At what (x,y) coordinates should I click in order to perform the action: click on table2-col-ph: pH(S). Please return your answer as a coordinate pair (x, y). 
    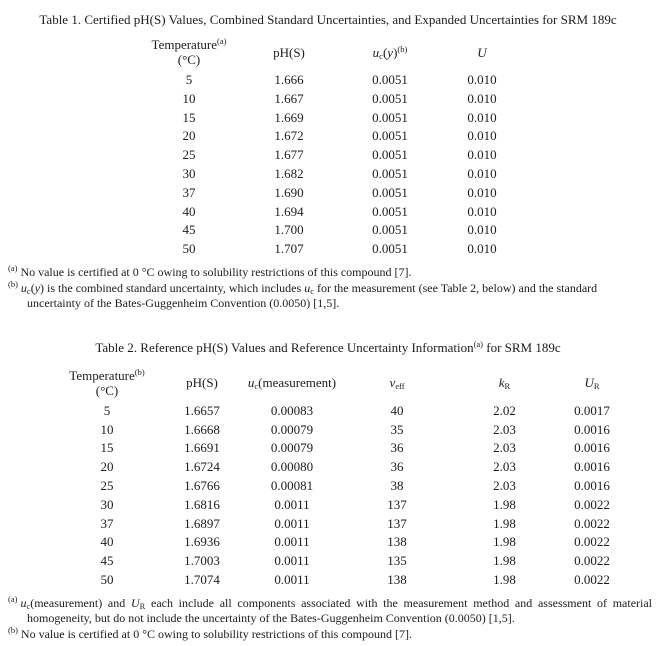
    Looking at the image, I should click on (202, 383).